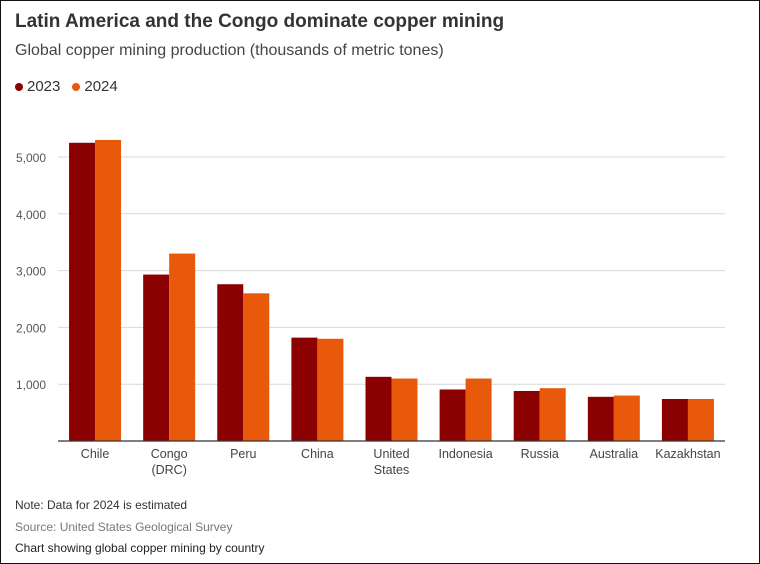 The width and height of the screenshot is (760, 564). What do you see at coordinates (101, 86) in the screenshot?
I see `legend-label-2024: 2024` at bounding box center [101, 86].